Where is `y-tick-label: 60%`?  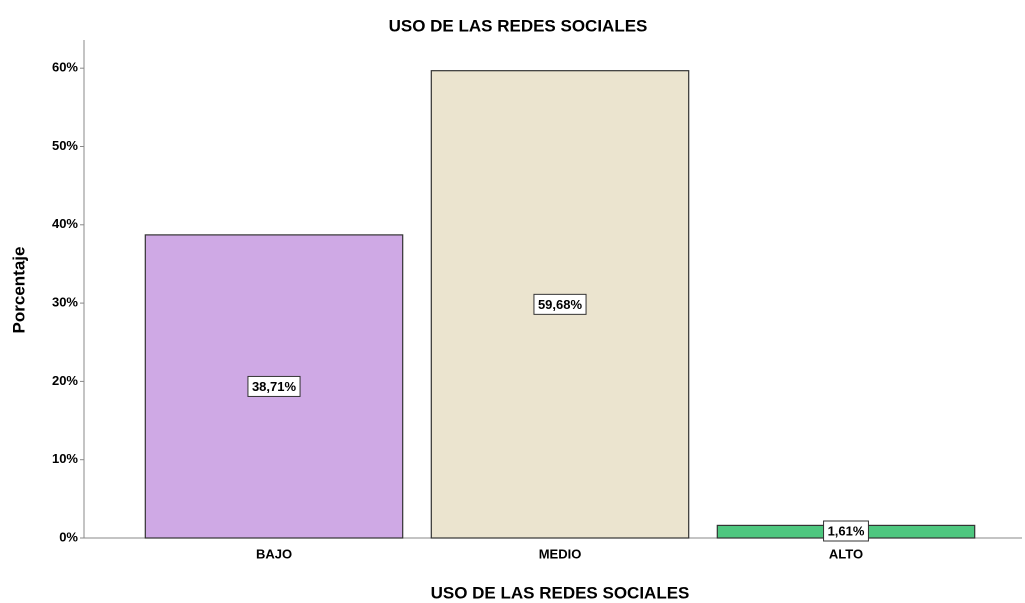 y-tick-label: 60% is located at coordinates (65, 67).